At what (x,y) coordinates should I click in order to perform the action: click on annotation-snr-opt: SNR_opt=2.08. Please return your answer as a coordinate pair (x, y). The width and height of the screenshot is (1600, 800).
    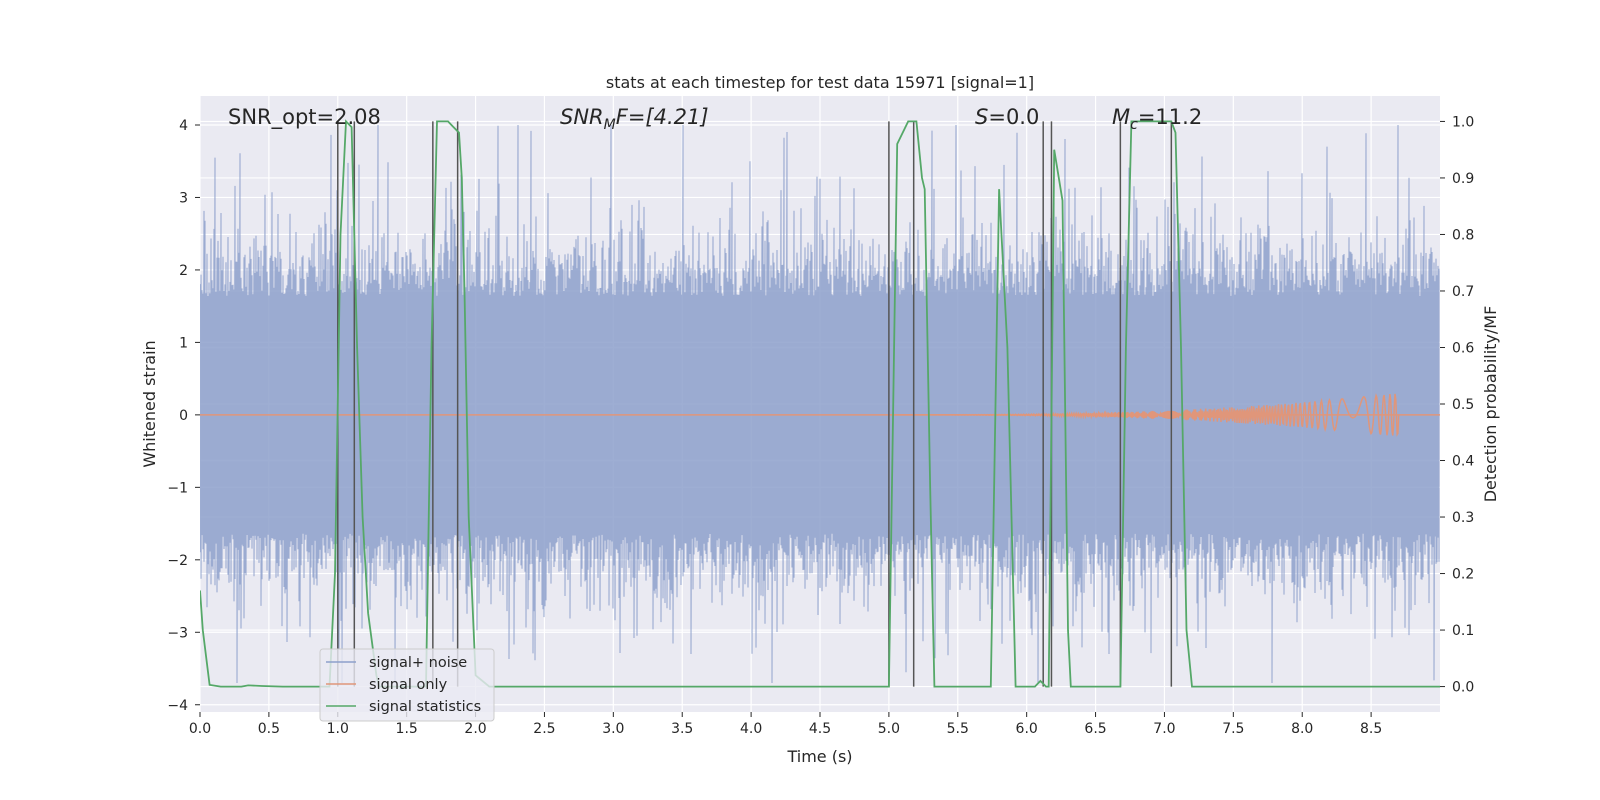
    Looking at the image, I should click on (304, 117).